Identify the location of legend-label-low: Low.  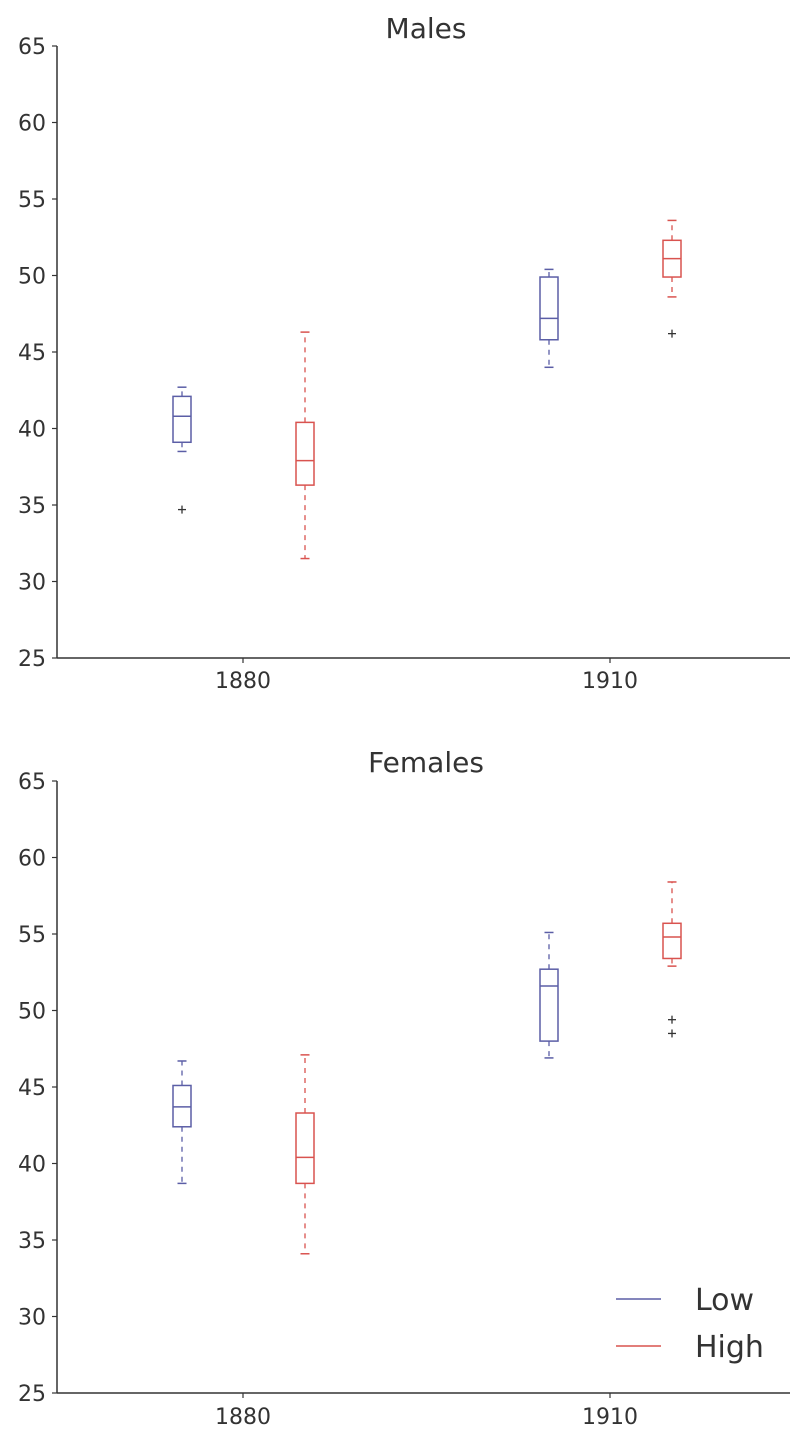
(724, 1300).